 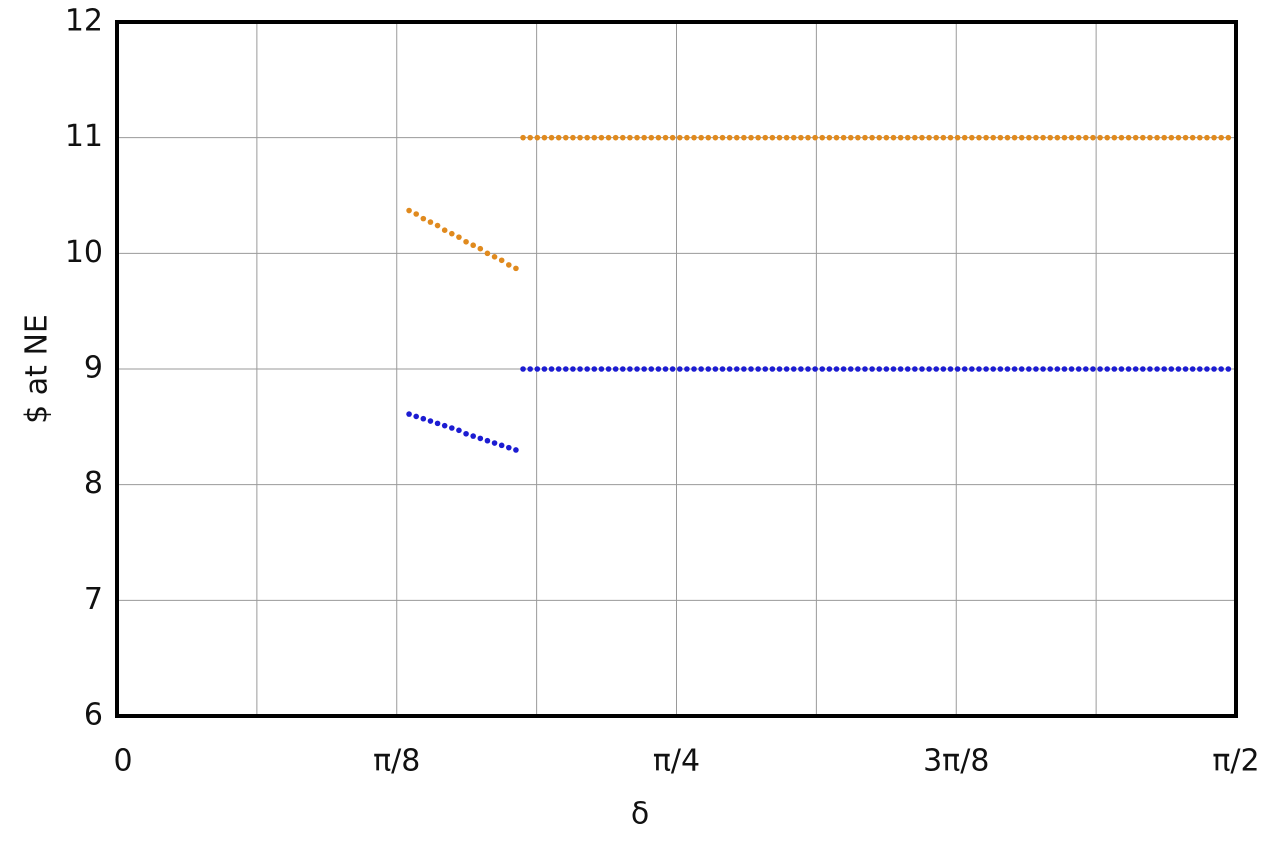 I want to click on y-tick-label: 12, so click(x=84, y=21).